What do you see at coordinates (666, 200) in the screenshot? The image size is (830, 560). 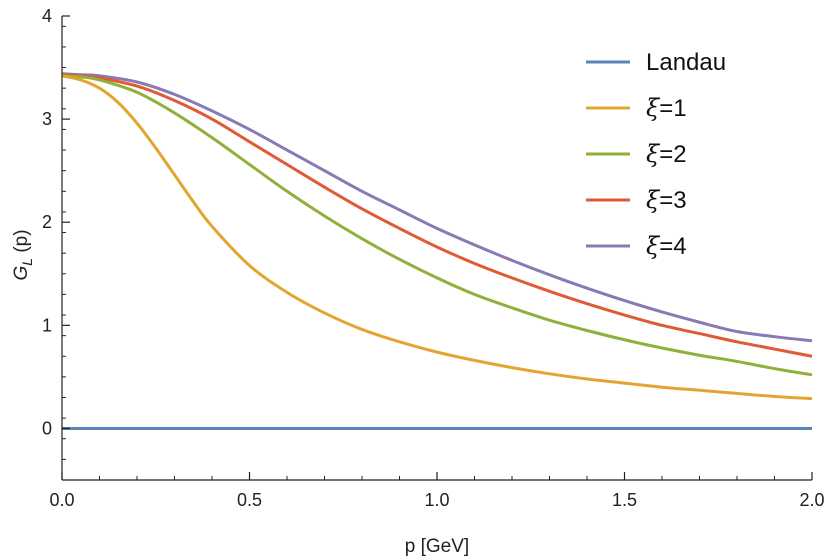 I see `legend-label-4: ξ=3` at bounding box center [666, 200].